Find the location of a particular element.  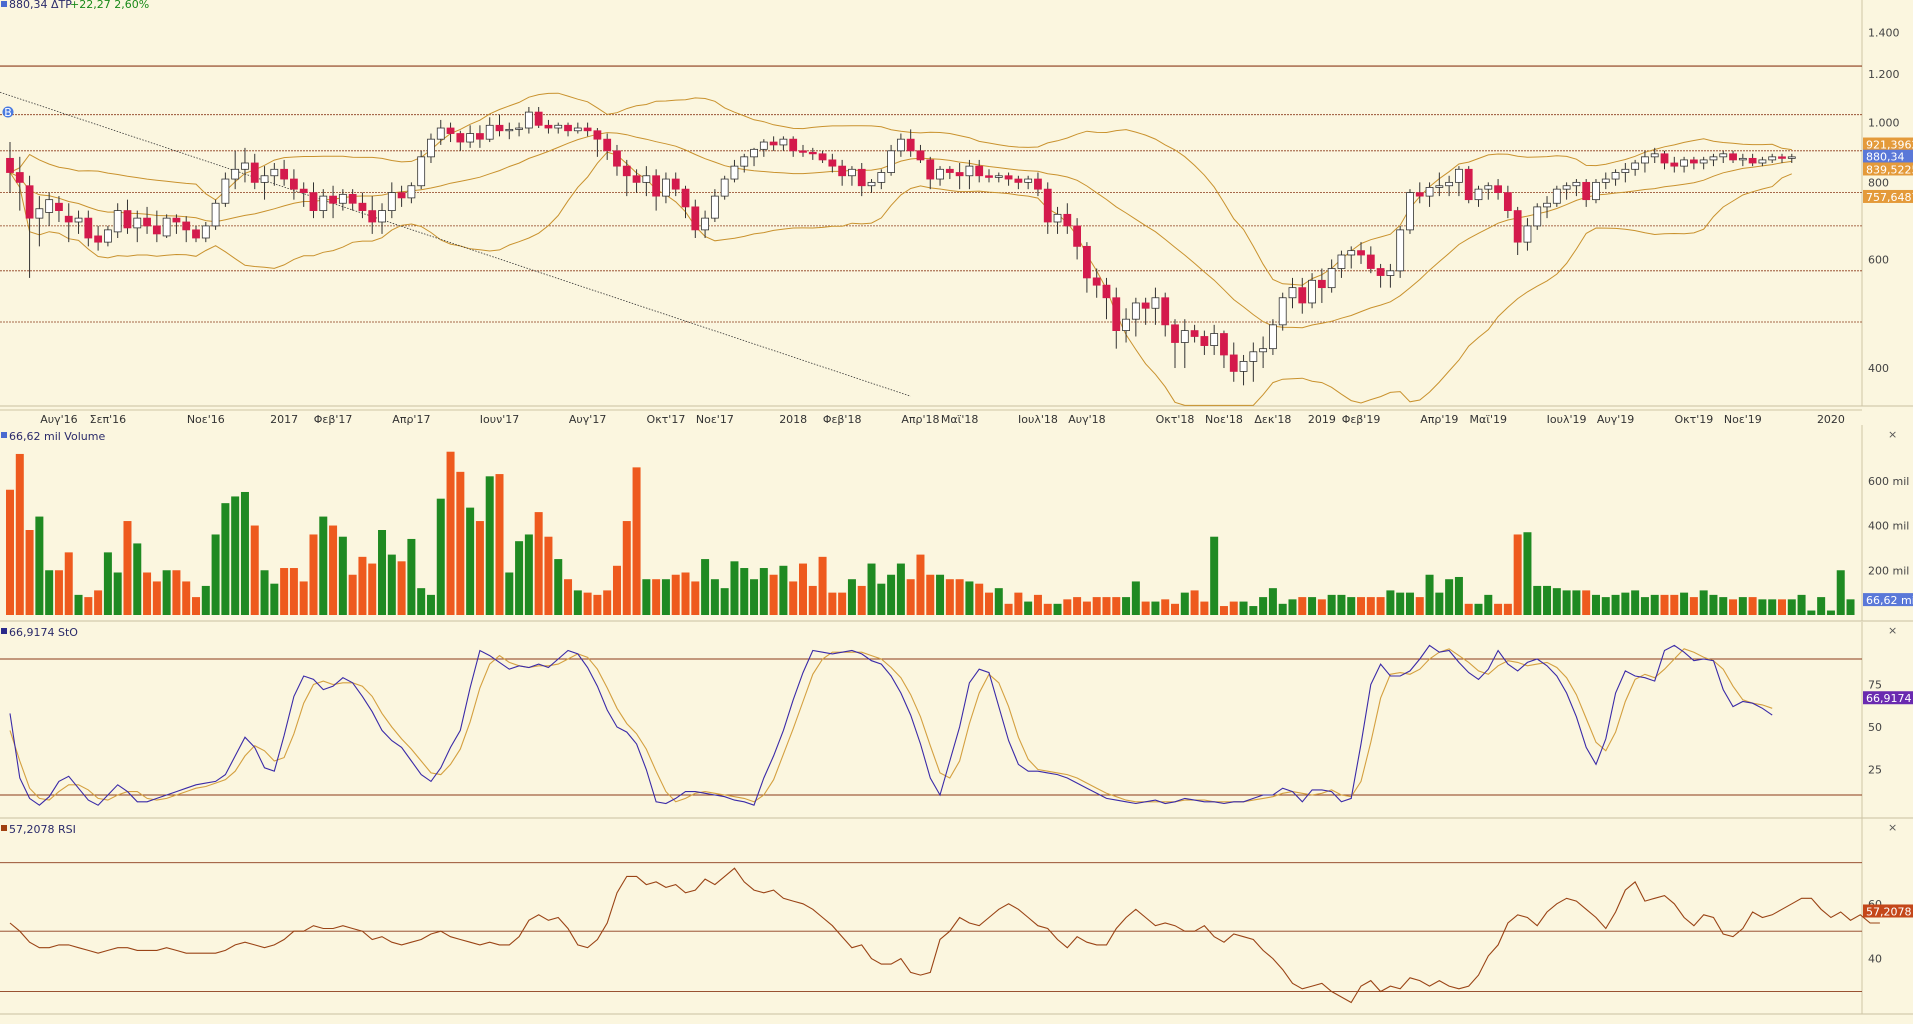

badge-rsi: 57,2078 is located at coordinates (1889, 911).